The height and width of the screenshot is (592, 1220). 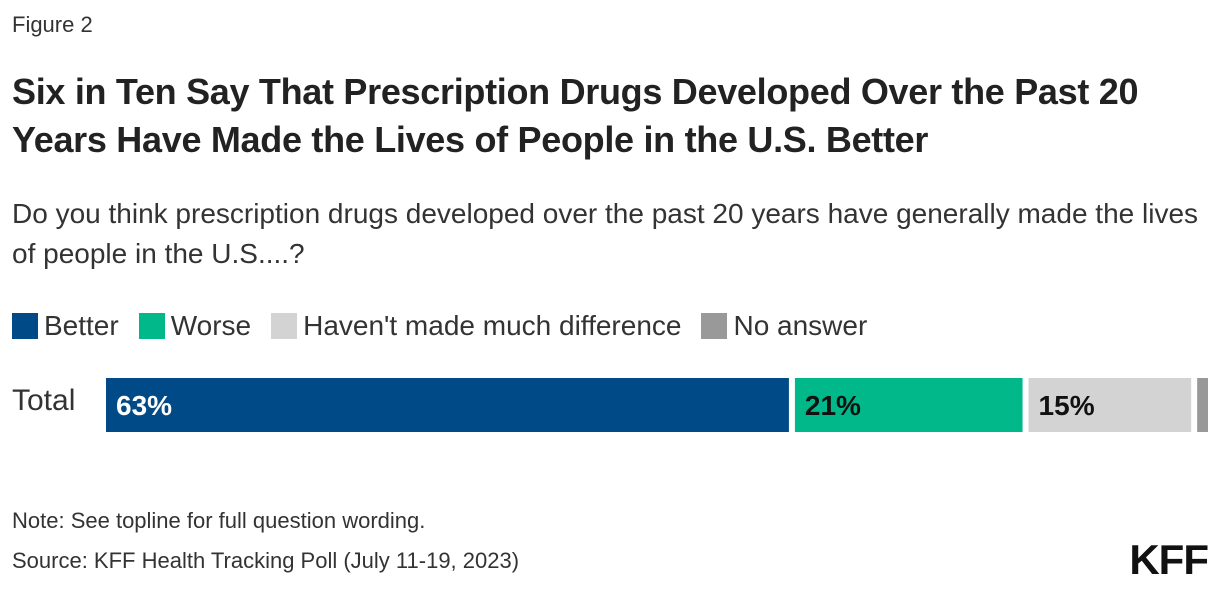 What do you see at coordinates (211, 325) in the screenshot?
I see `legend-label-worse: Worse` at bounding box center [211, 325].